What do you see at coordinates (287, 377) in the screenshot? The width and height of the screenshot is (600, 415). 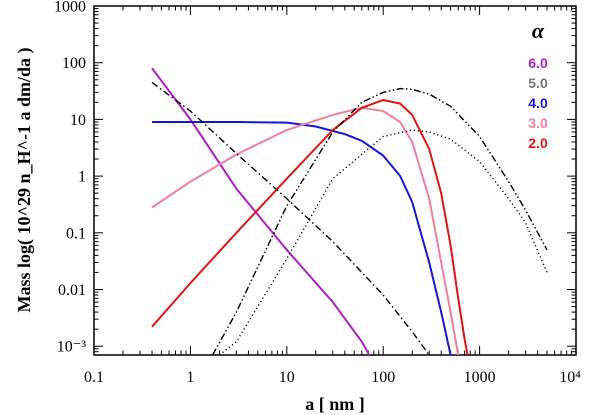 I see `x-tick-label: 10` at bounding box center [287, 377].